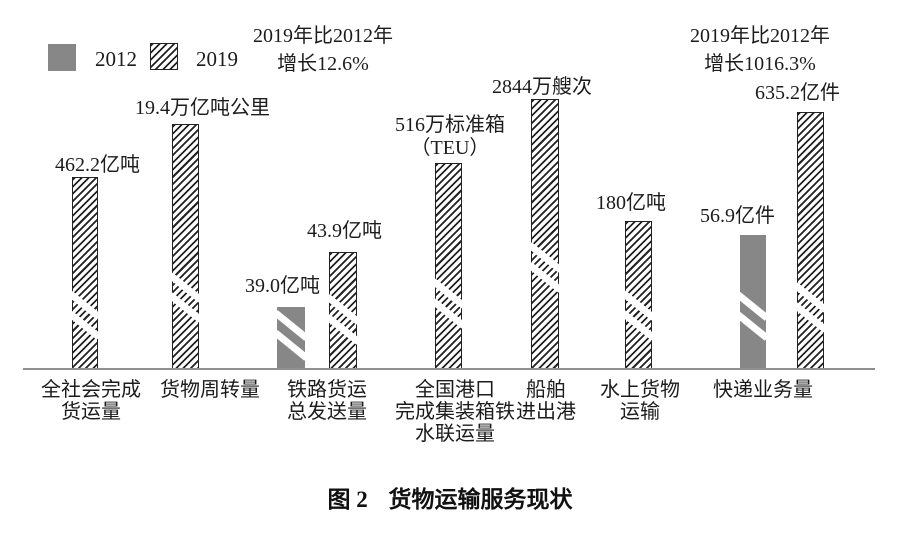  Describe the element at coordinates (449, 369) in the screenshot. I see `x-axis-line` at that location.